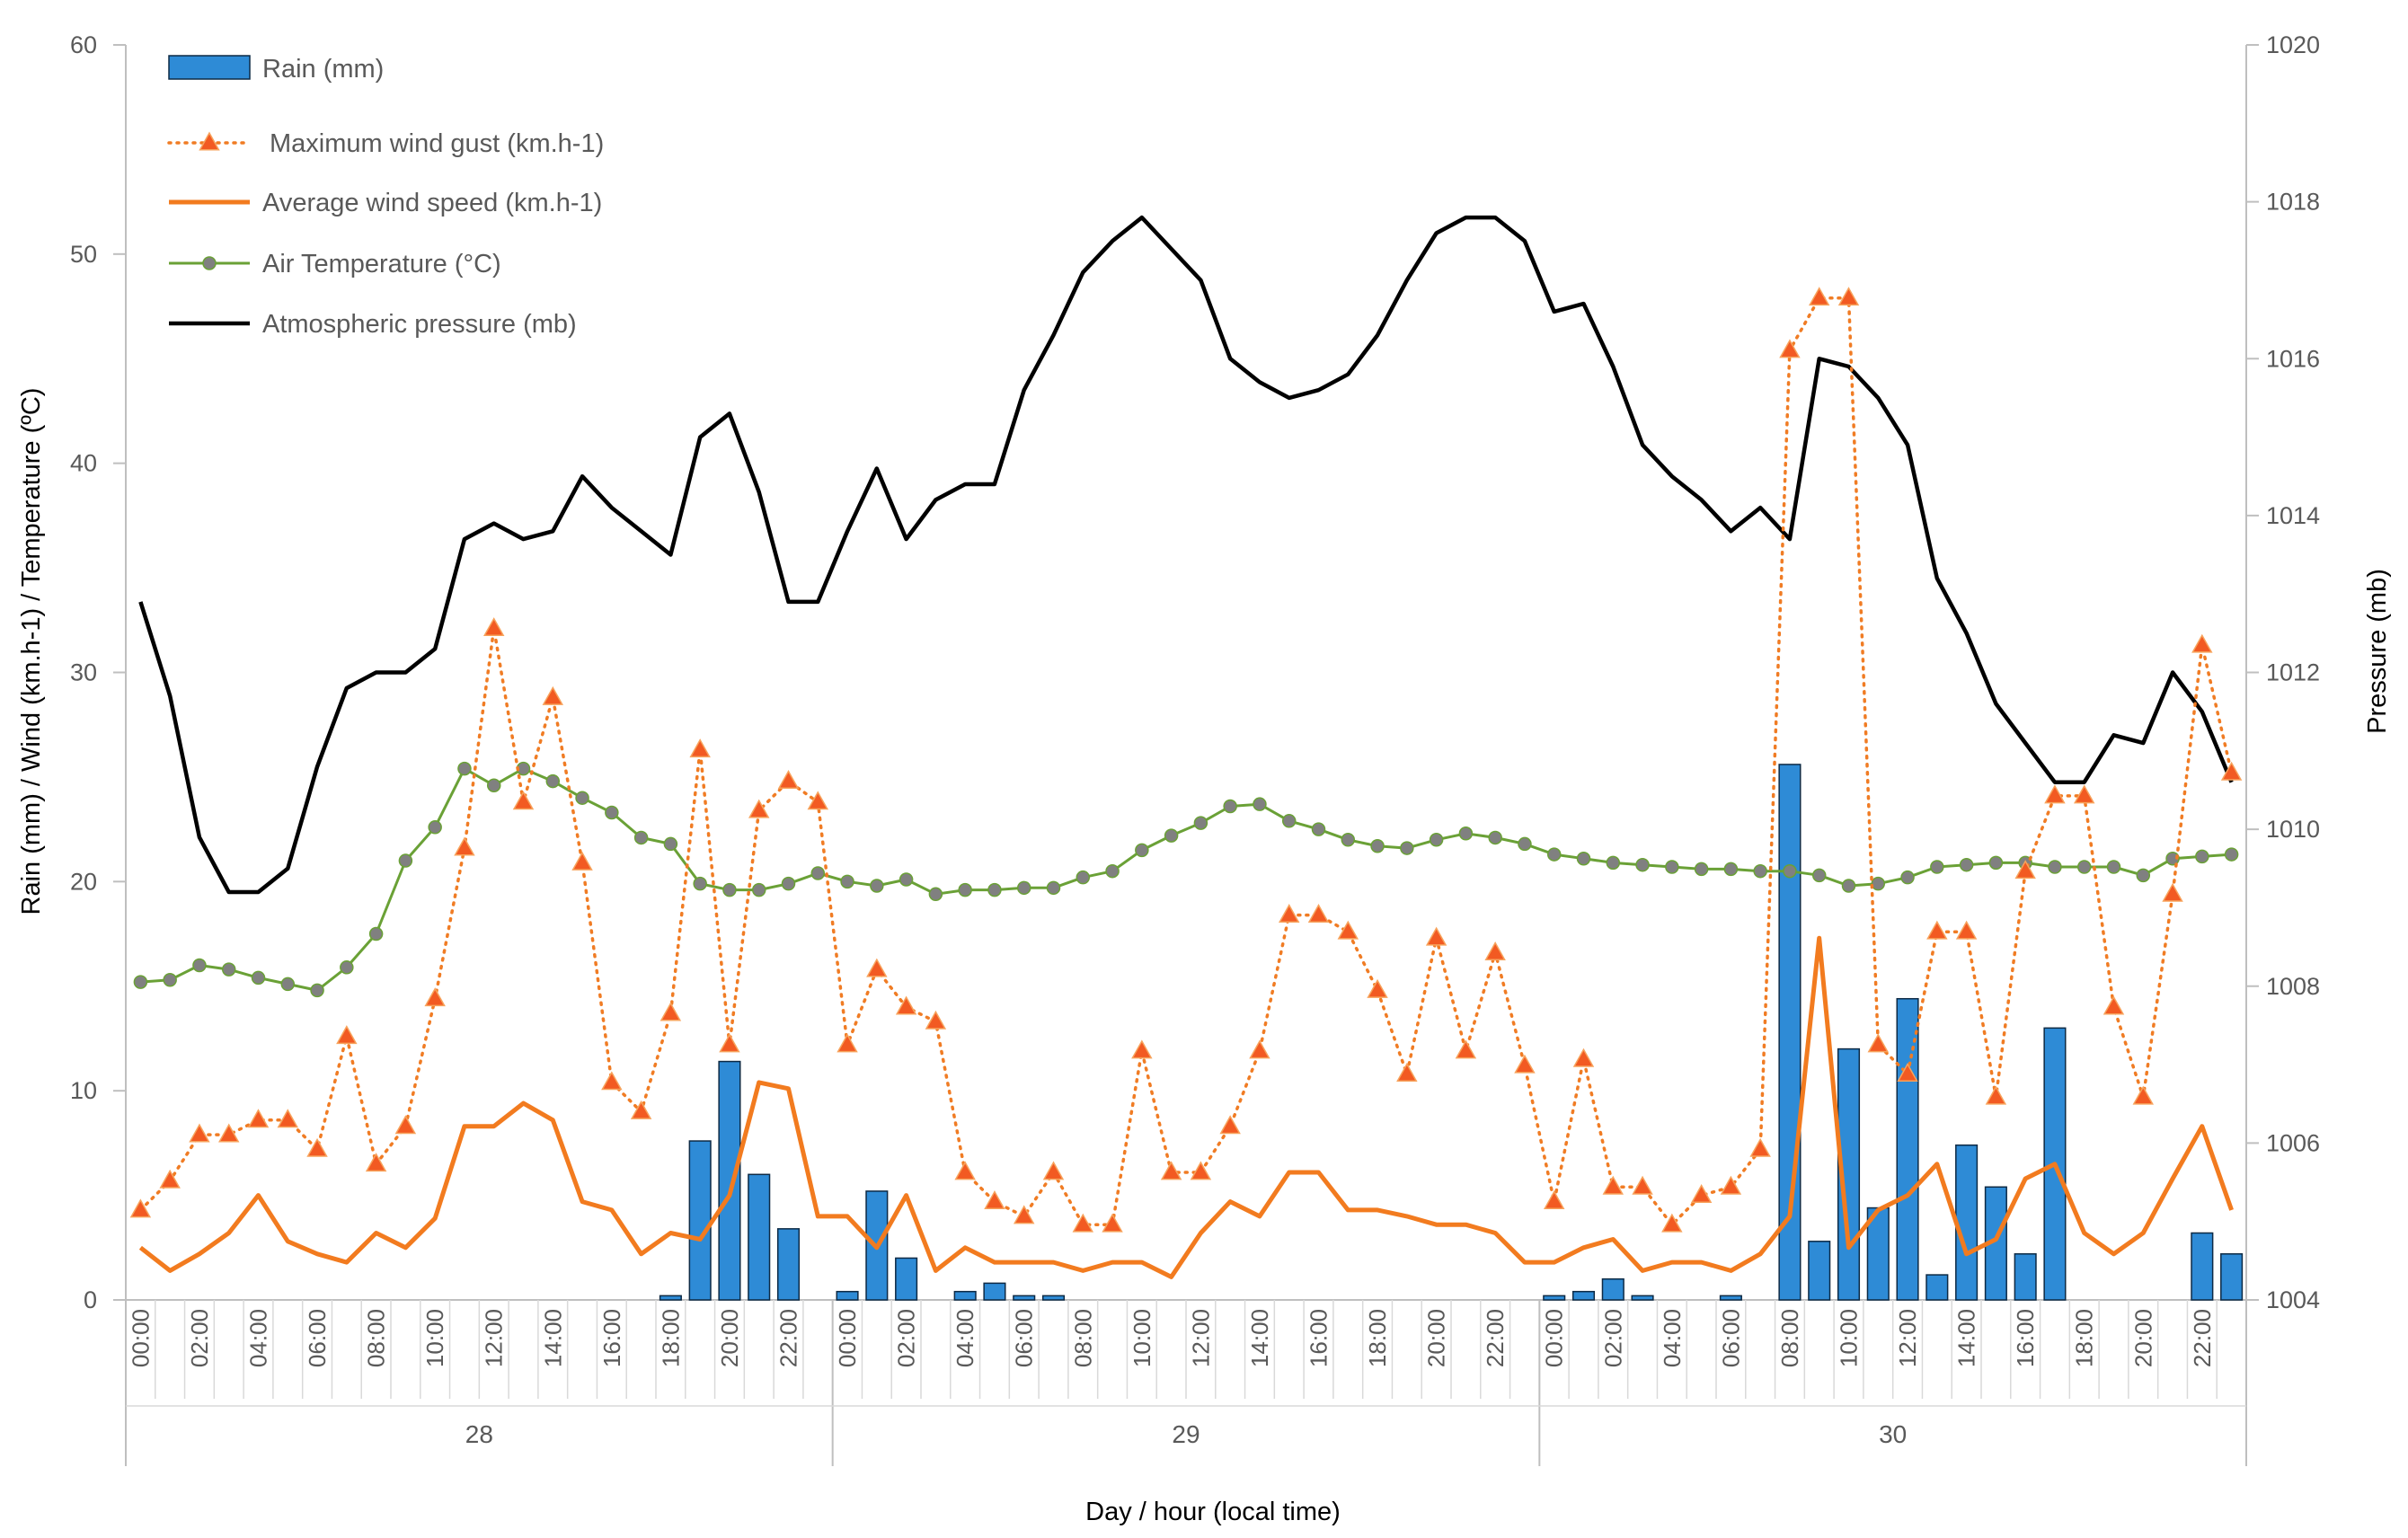 This screenshot has width=2408, height=1538. What do you see at coordinates (209, 263) in the screenshot?
I see `legend-temp-marker` at bounding box center [209, 263].